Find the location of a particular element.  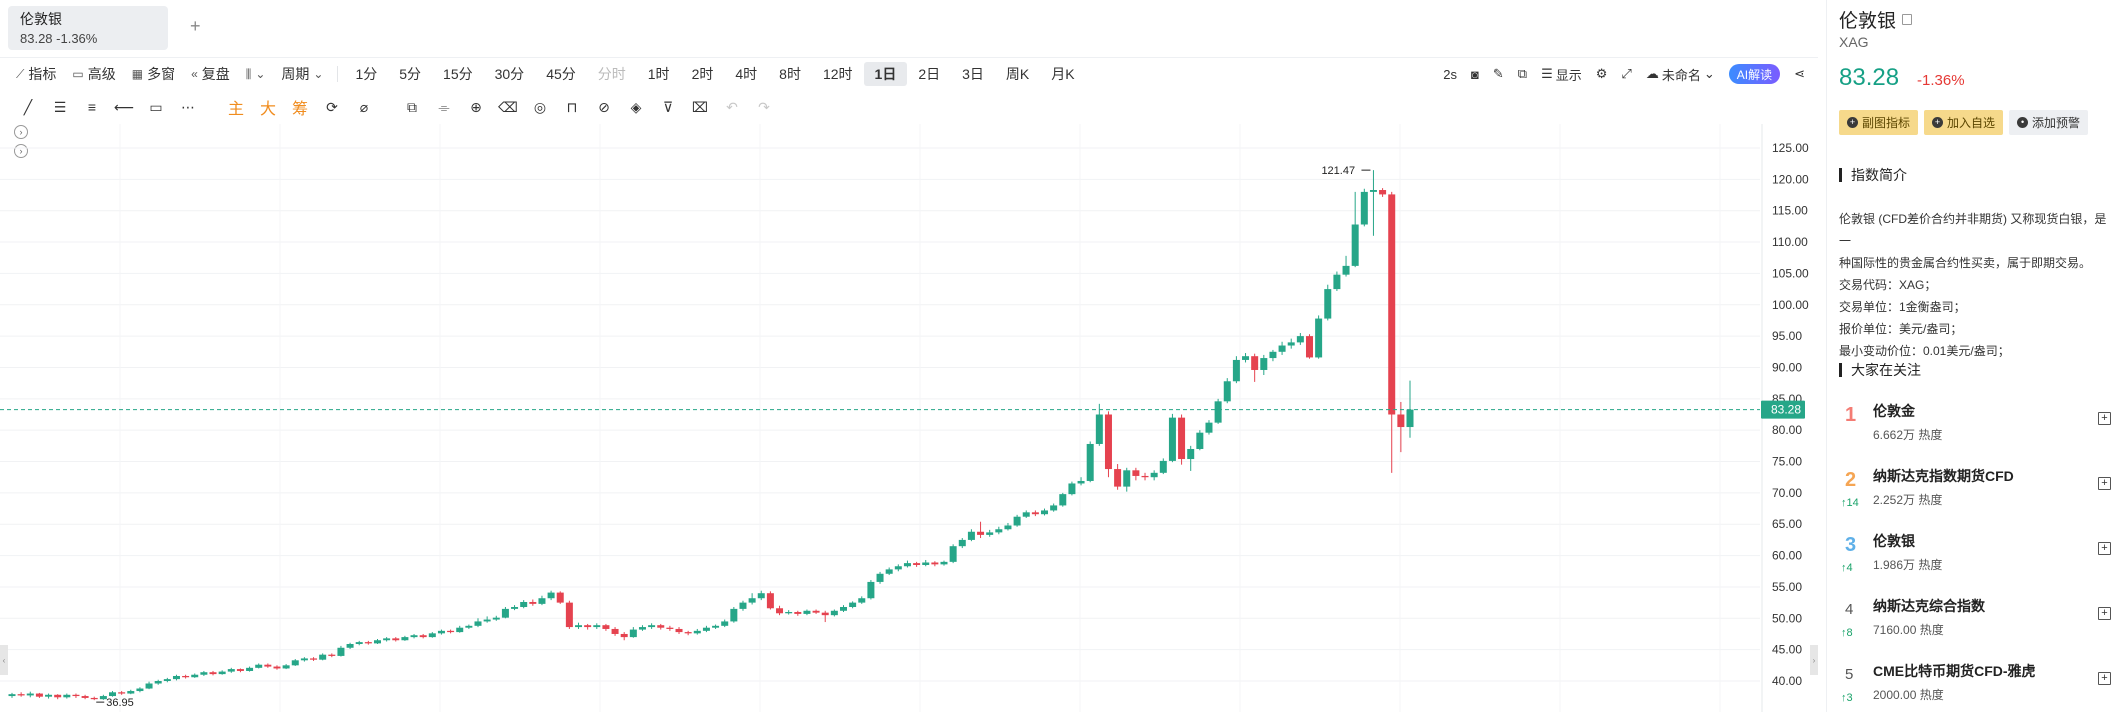

add-watchlist-button: + 加入自选 is located at coordinates (1964, 122).